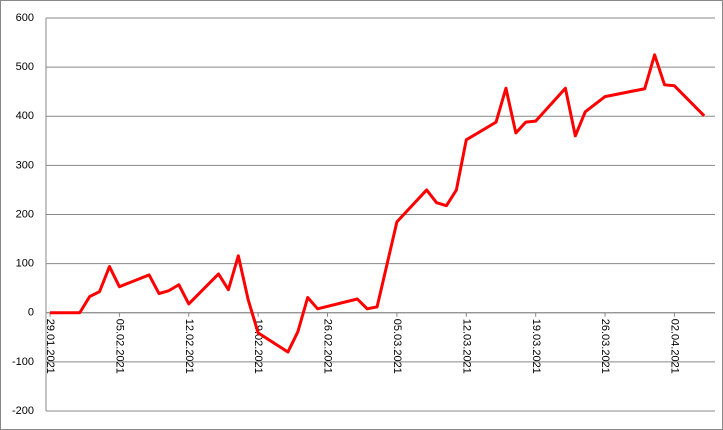 This screenshot has width=723, height=430. Describe the element at coordinates (23, 362) in the screenshot. I see `y-tick-label: -100` at that location.